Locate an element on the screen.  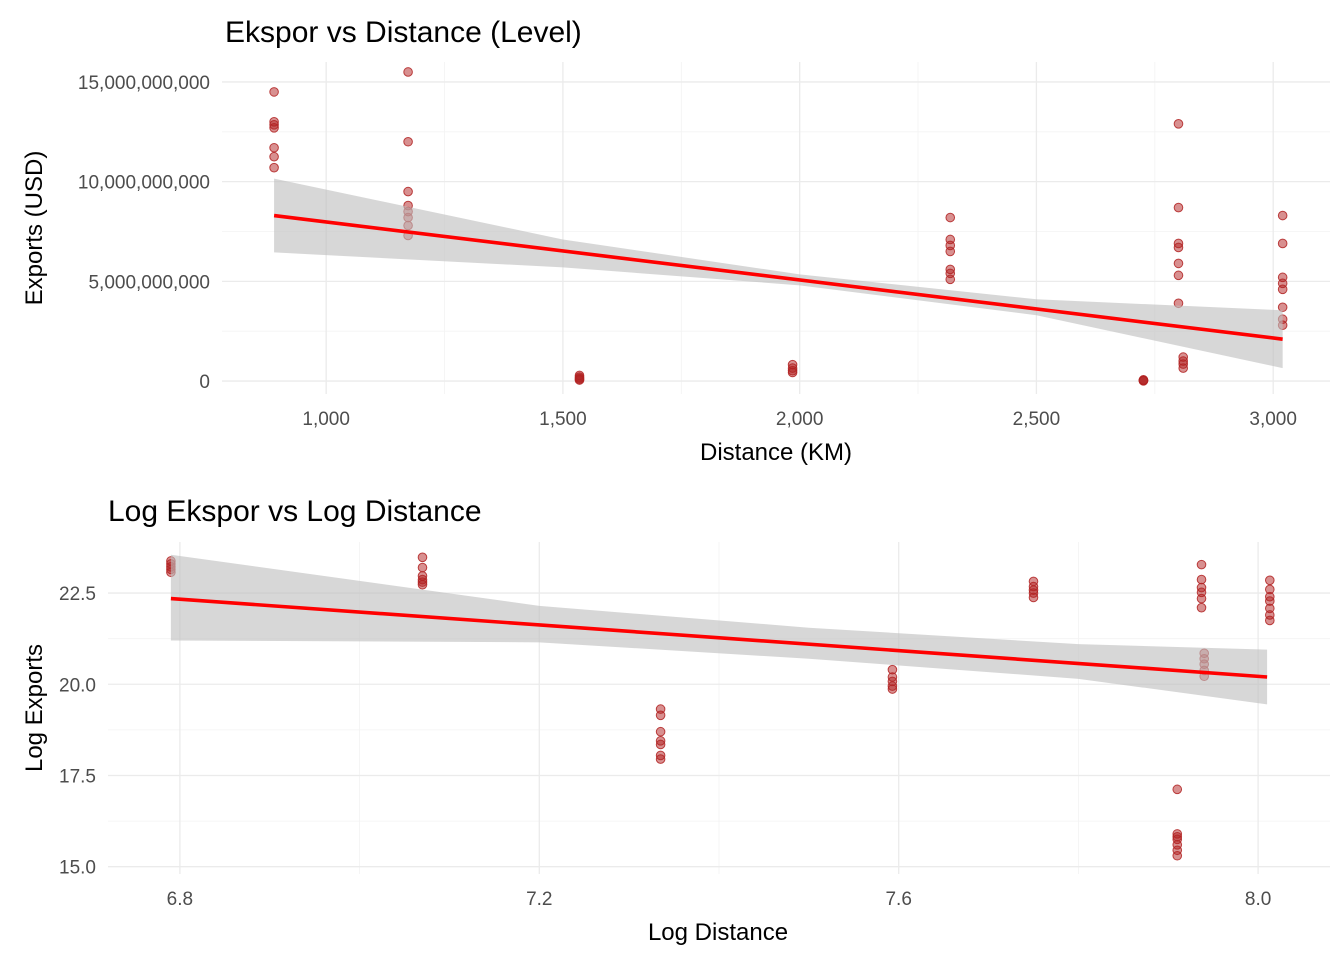
x-tick-label: 8.0 is located at coordinates (1258, 899).